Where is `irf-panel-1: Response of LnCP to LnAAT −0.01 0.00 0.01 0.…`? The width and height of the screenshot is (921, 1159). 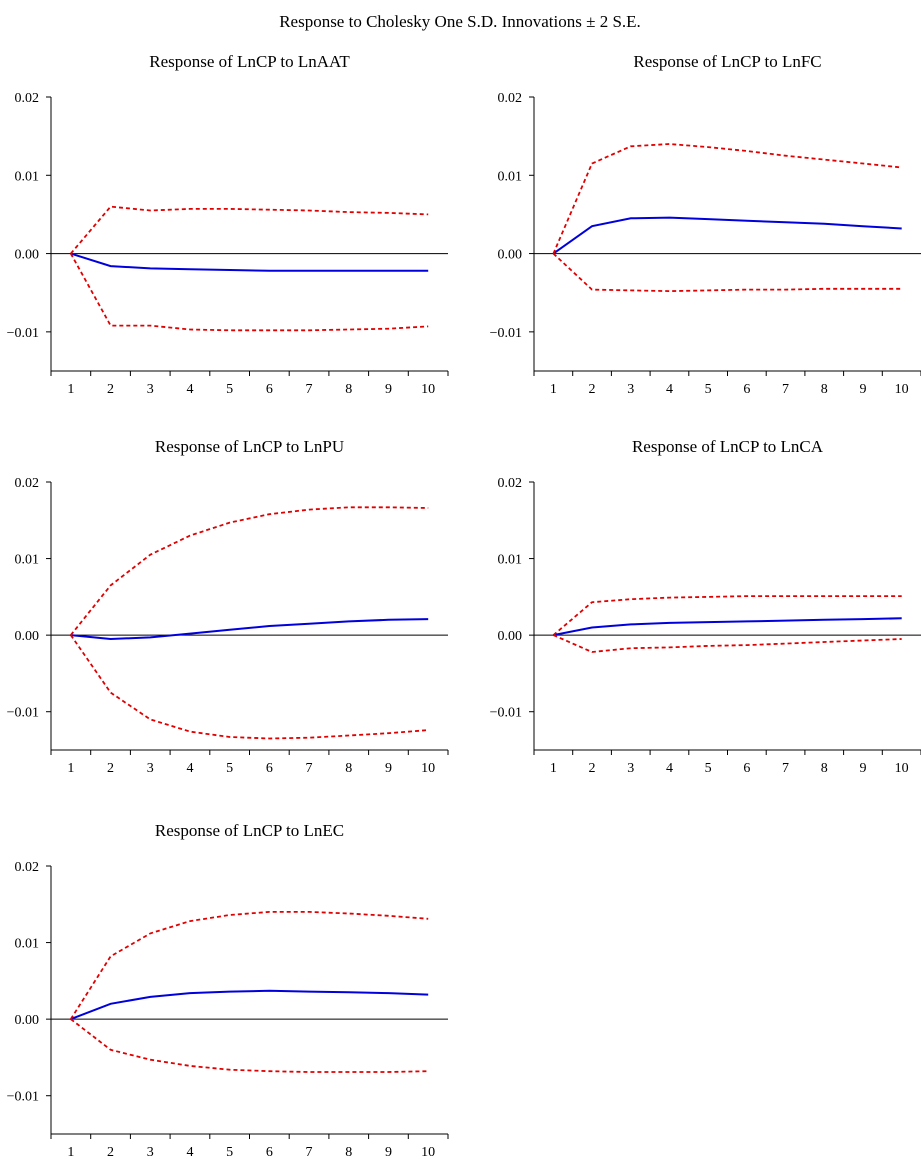 irf-panel-1: Response of LnCP to LnAAT −0.01 0.00 0.01 0.… is located at coordinates (228, 224).